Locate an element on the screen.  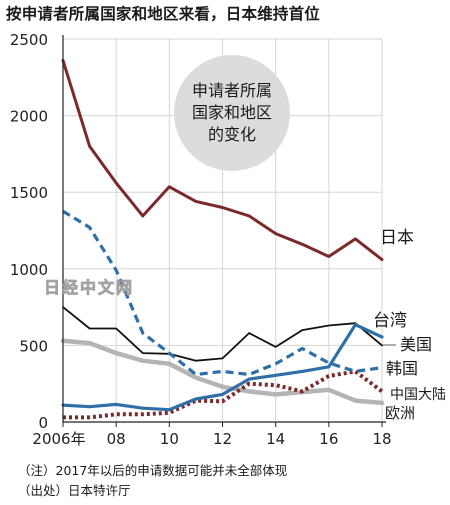
x-tick-label: 16 is located at coordinates (328, 439).